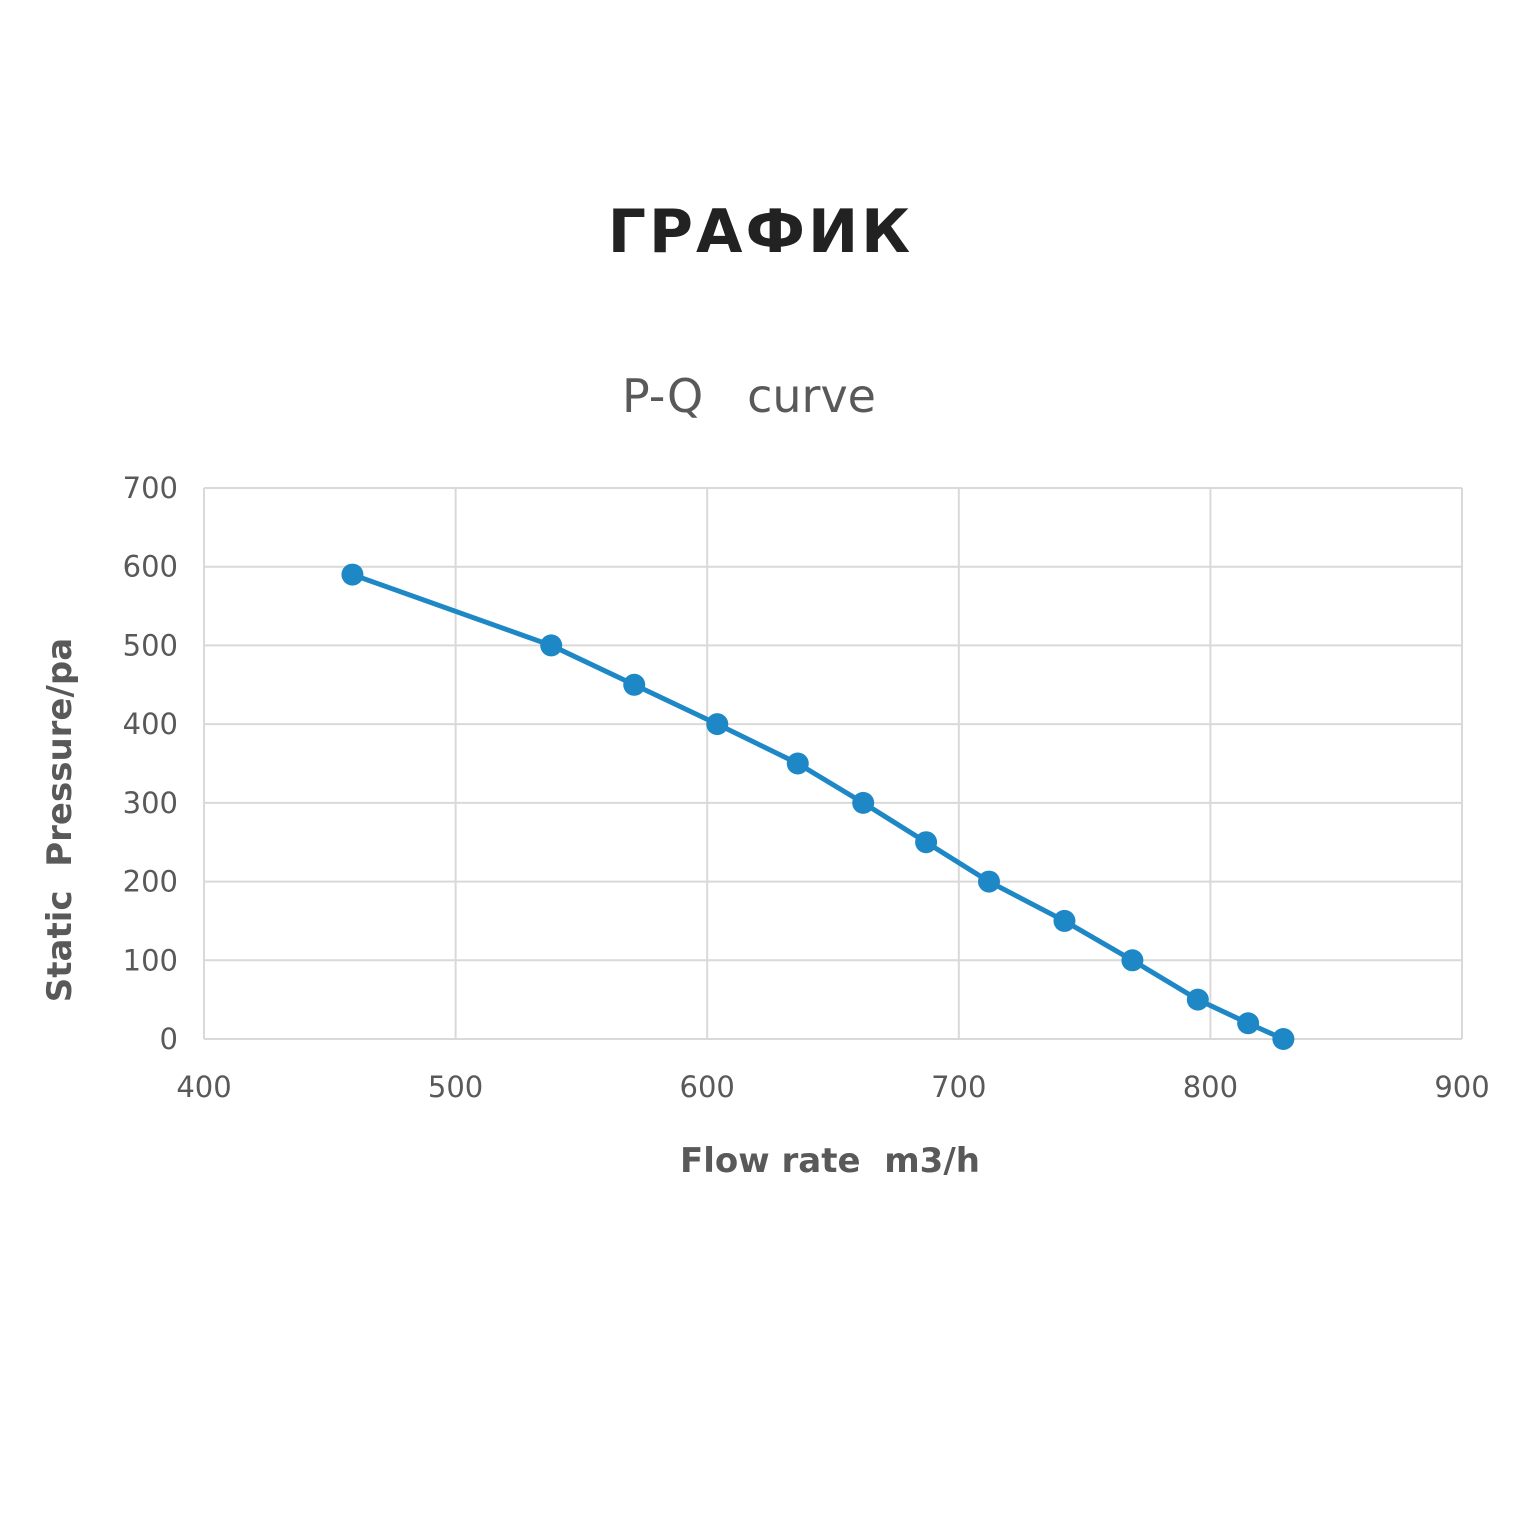  Describe the element at coordinates (958, 1087) in the screenshot. I see `x-tick-label: 700` at that location.